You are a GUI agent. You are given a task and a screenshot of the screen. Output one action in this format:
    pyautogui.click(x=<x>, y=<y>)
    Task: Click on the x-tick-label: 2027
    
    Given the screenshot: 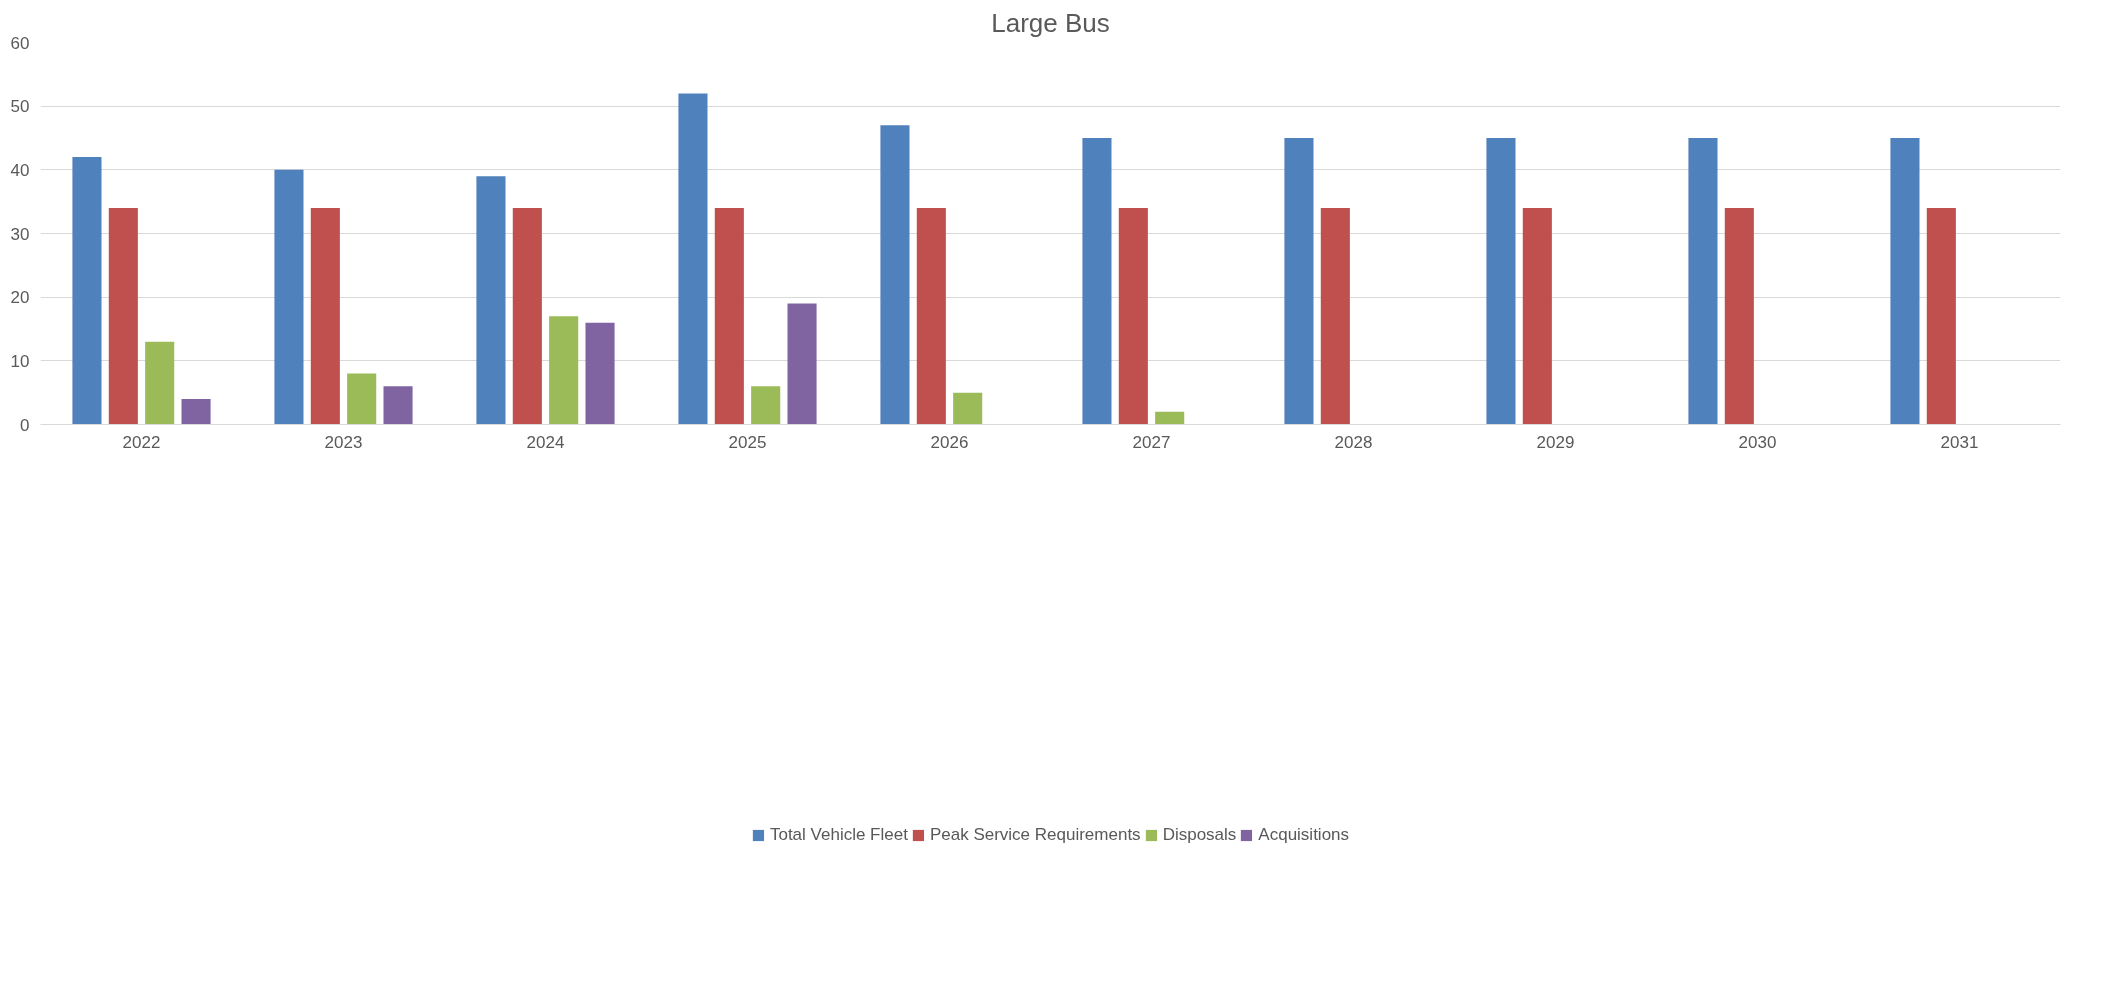 What is the action you would take?
    pyautogui.click(x=1151, y=442)
    